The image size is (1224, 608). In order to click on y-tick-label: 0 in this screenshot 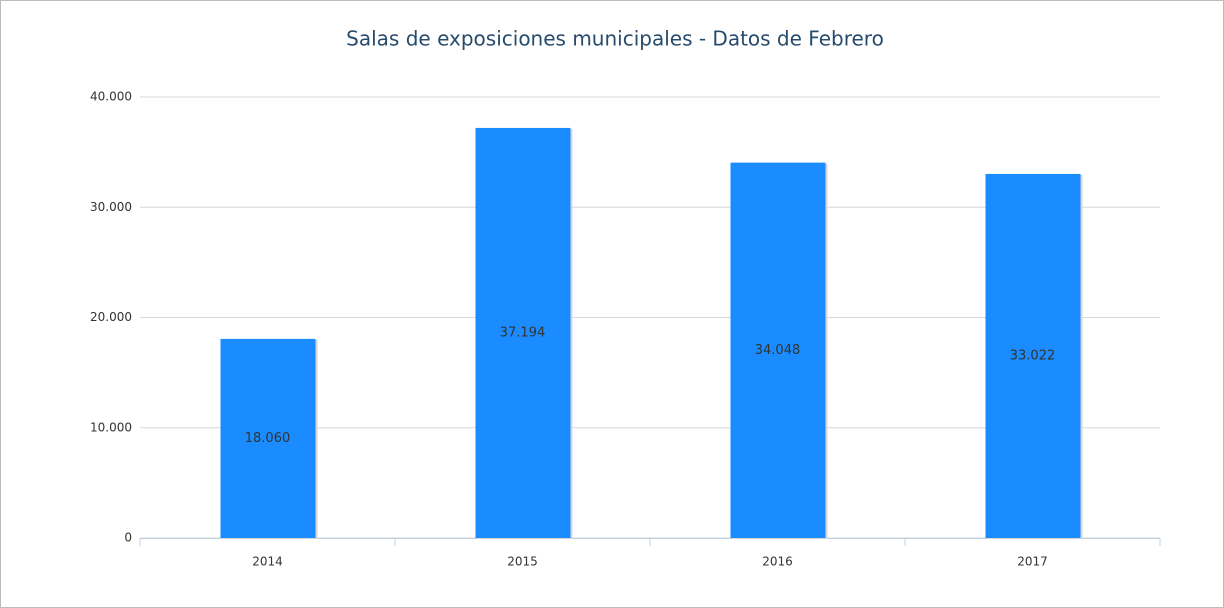, I will do `click(128, 538)`.